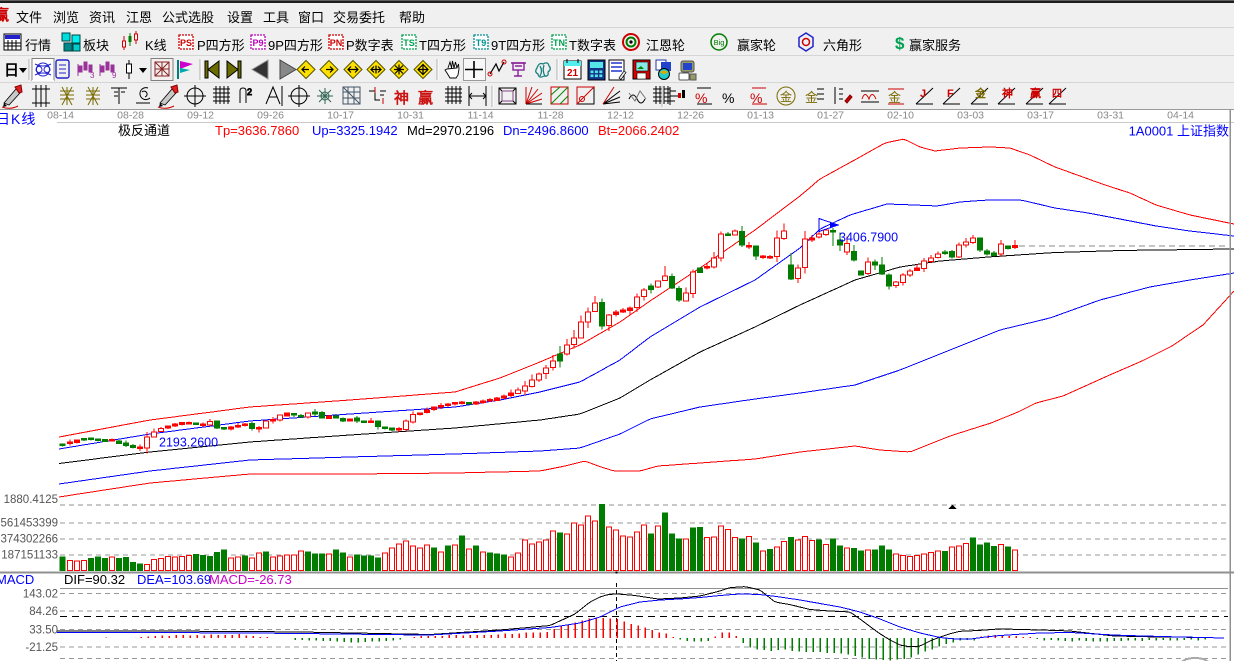 This screenshot has height=661, width=1234. Describe the element at coordinates (923, 94) in the screenshot. I see `svg-text: J` at that location.